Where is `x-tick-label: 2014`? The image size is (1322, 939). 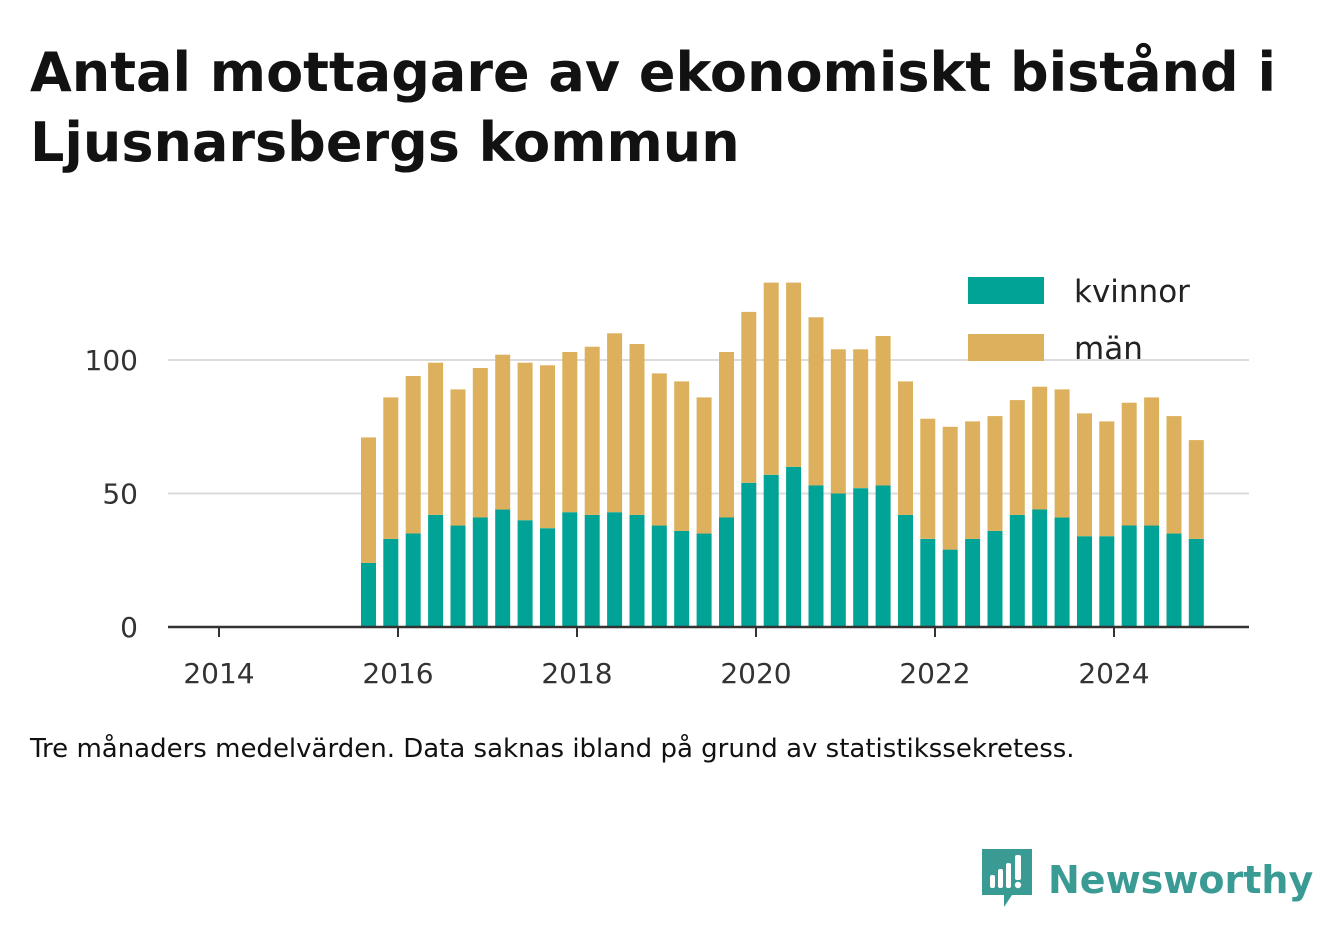 x-tick-label: 2014 is located at coordinates (218, 673).